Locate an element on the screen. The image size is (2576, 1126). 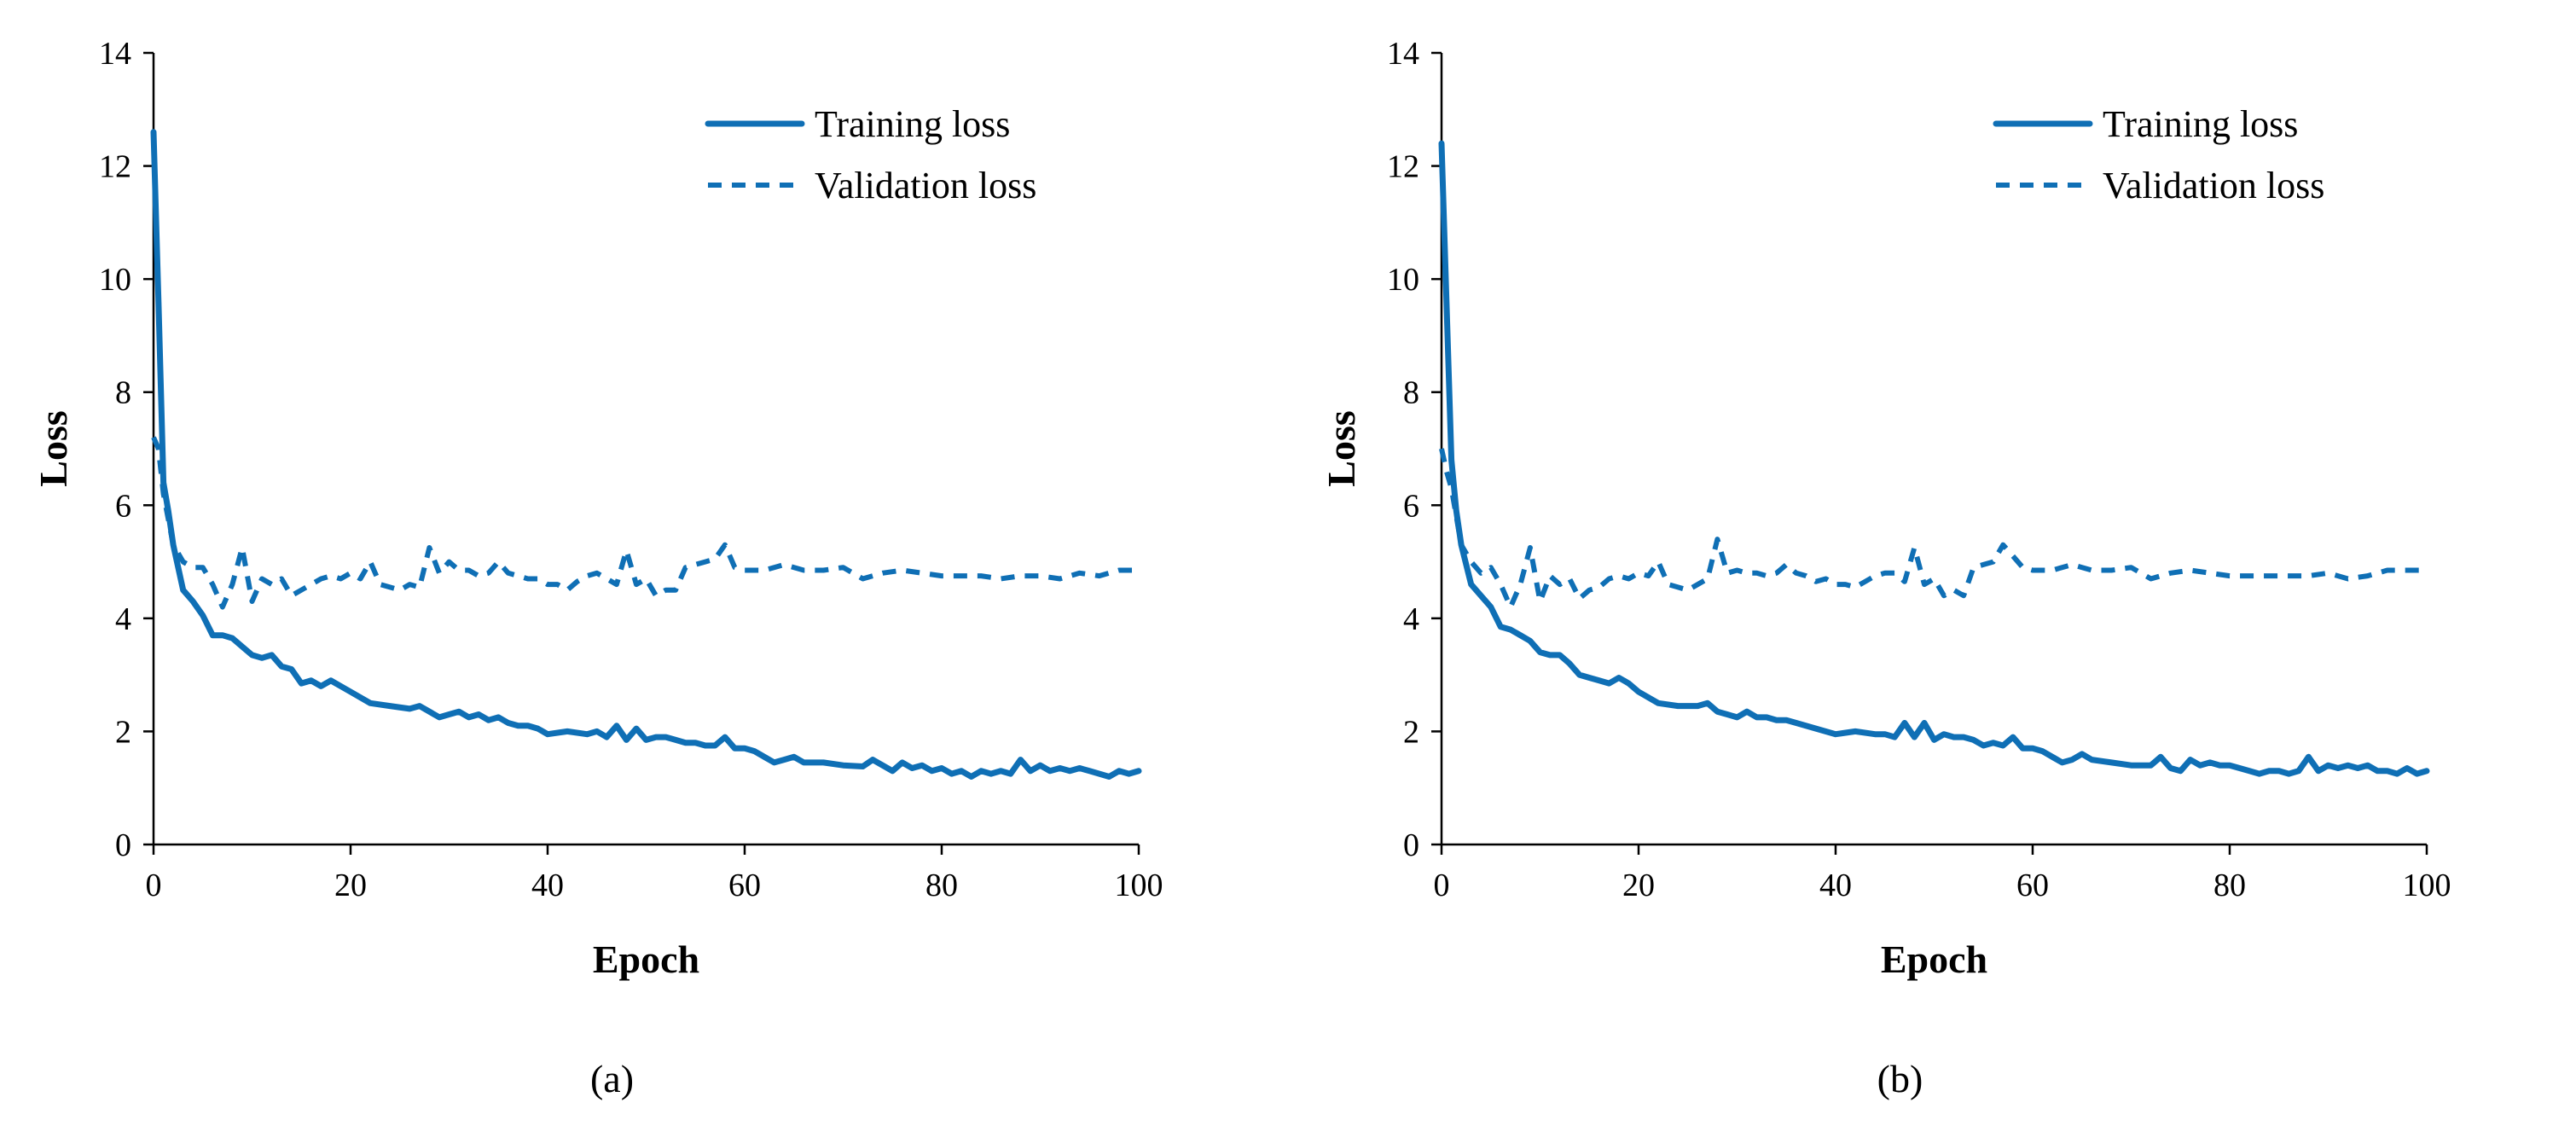
panel-caption: (a) is located at coordinates (612, 1079).